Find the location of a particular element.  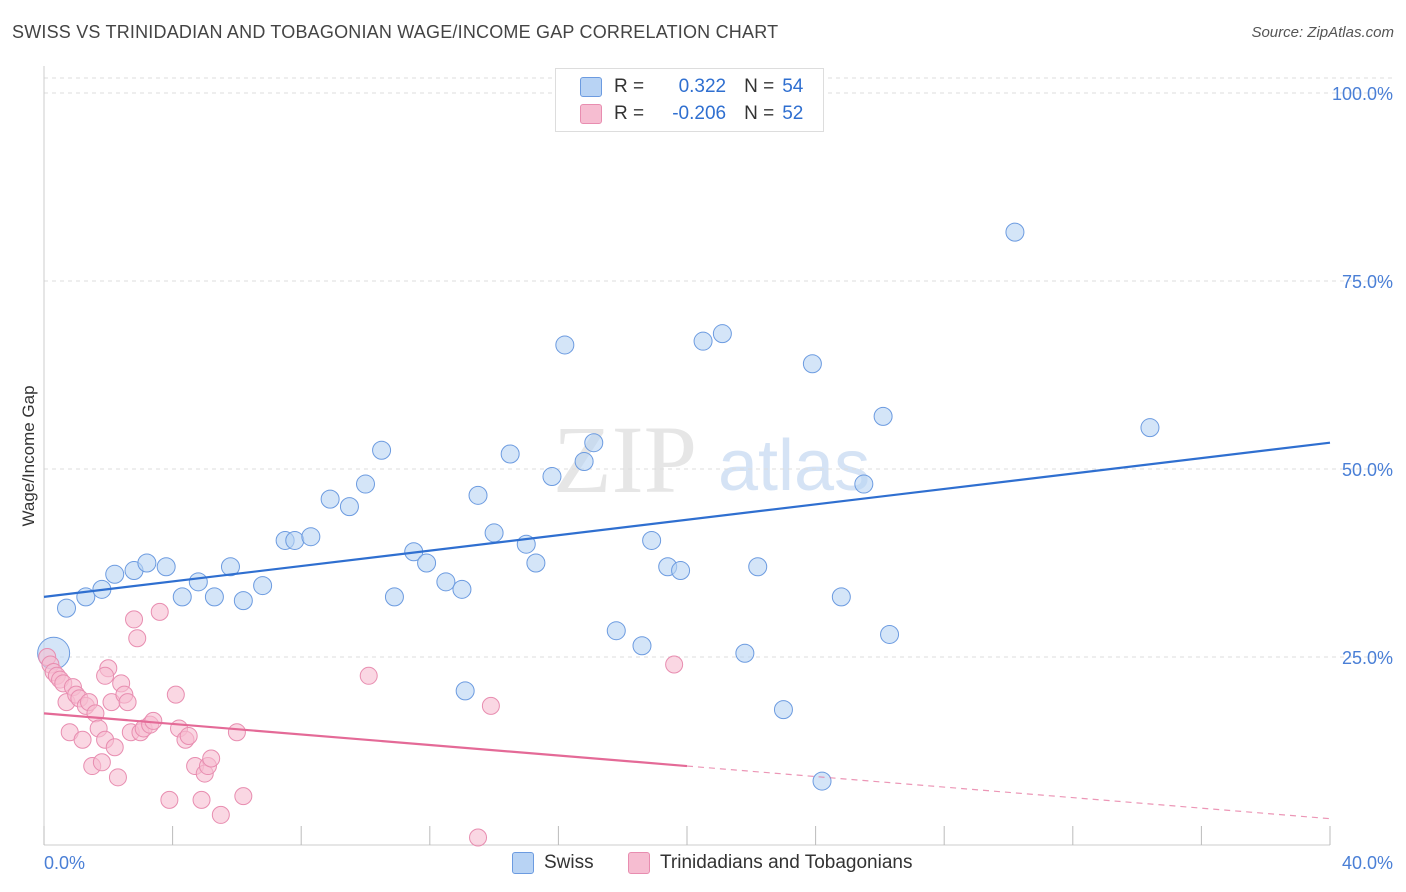

trini-legend-label: Trinidadians and Tobagonians is located at coordinates (786, 862).